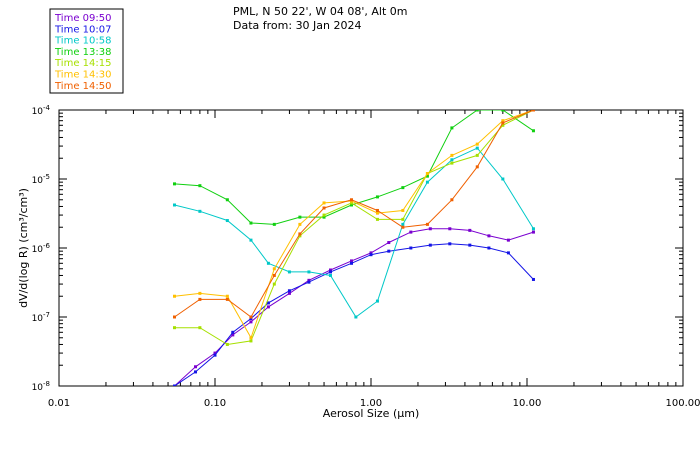 This screenshot has width=700, height=450. I want to click on legend-entry: Time 13:38, so click(82, 52).